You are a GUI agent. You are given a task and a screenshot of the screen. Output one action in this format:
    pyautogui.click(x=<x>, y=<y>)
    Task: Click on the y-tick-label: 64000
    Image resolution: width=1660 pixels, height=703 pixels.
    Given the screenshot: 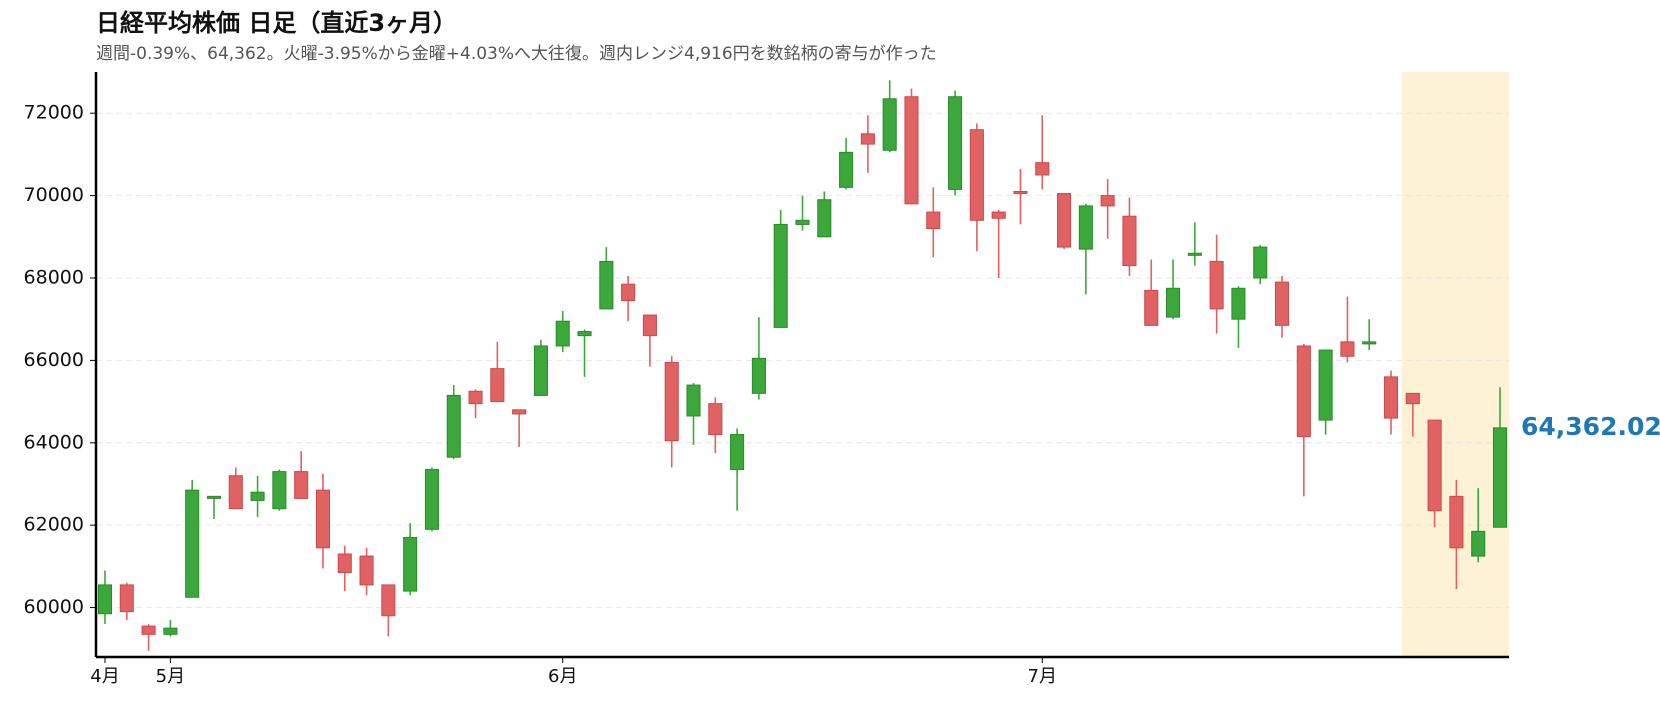 What is the action you would take?
    pyautogui.click(x=54, y=442)
    